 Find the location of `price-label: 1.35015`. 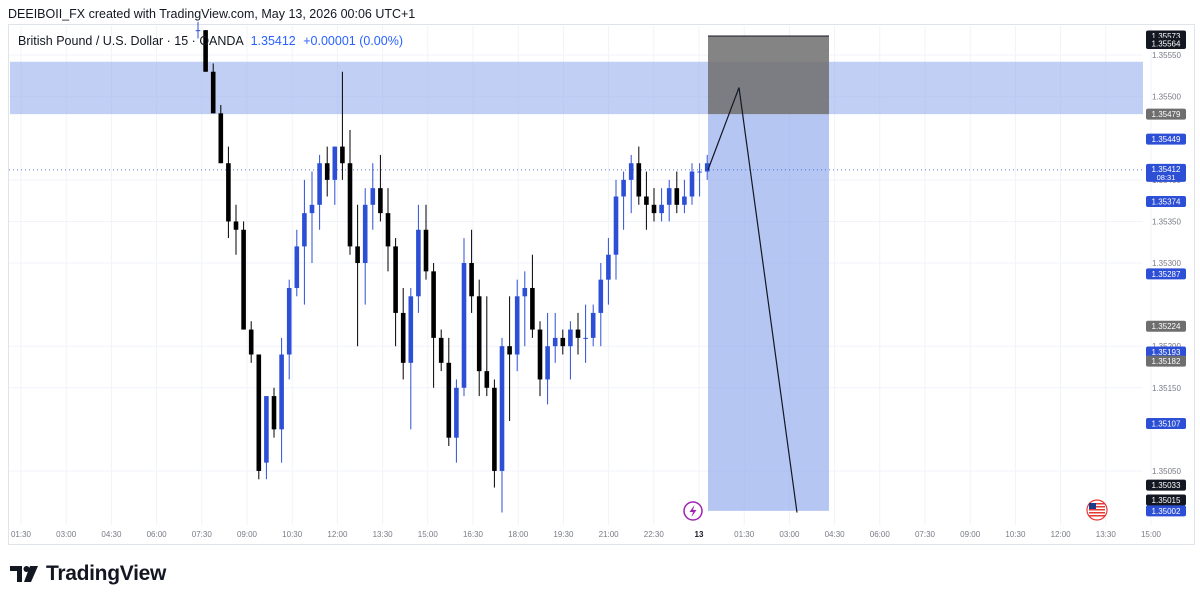

price-label: 1.35015 is located at coordinates (1166, 500).